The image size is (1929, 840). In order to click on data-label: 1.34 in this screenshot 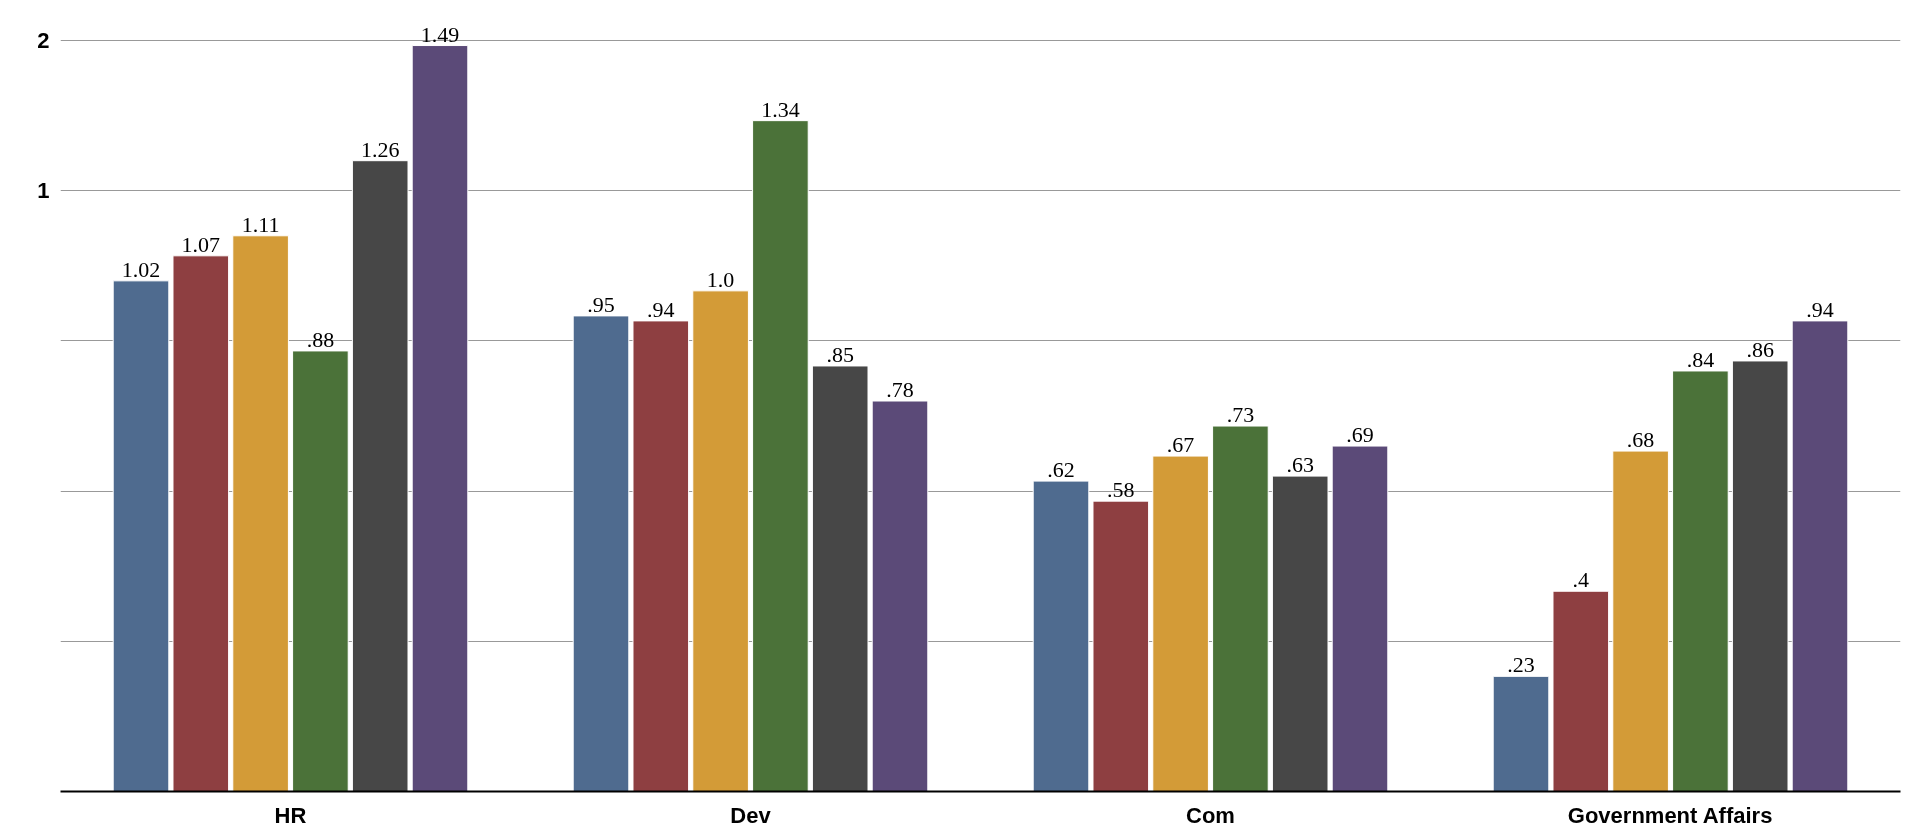, I will do `click(780, 109)`.